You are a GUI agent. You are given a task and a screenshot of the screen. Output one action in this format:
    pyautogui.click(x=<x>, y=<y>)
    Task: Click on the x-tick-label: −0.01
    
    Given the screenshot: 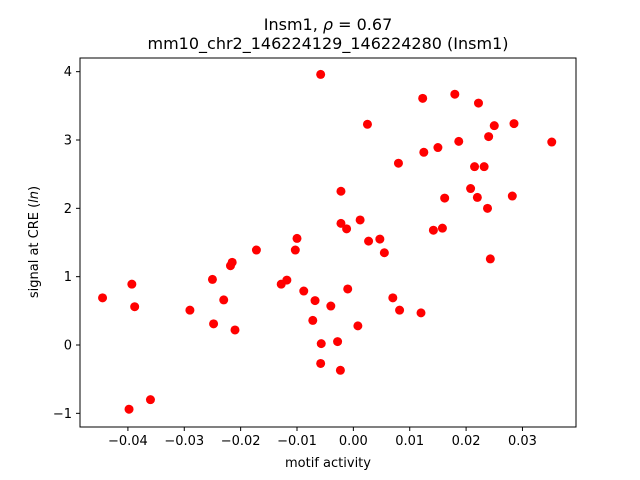 What is the action you would take?
    pyautogui.click(x=297, y=441)
    